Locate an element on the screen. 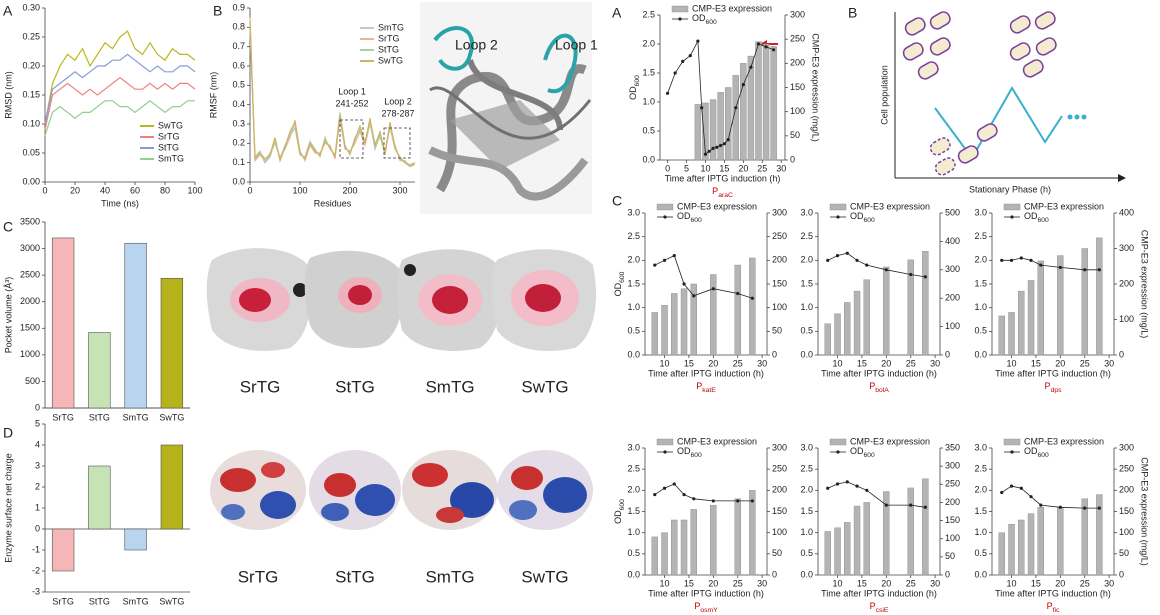 This screenshot has height=615, width=1160. y-tick-label: 0.10 is located at coordinates (31, 123).